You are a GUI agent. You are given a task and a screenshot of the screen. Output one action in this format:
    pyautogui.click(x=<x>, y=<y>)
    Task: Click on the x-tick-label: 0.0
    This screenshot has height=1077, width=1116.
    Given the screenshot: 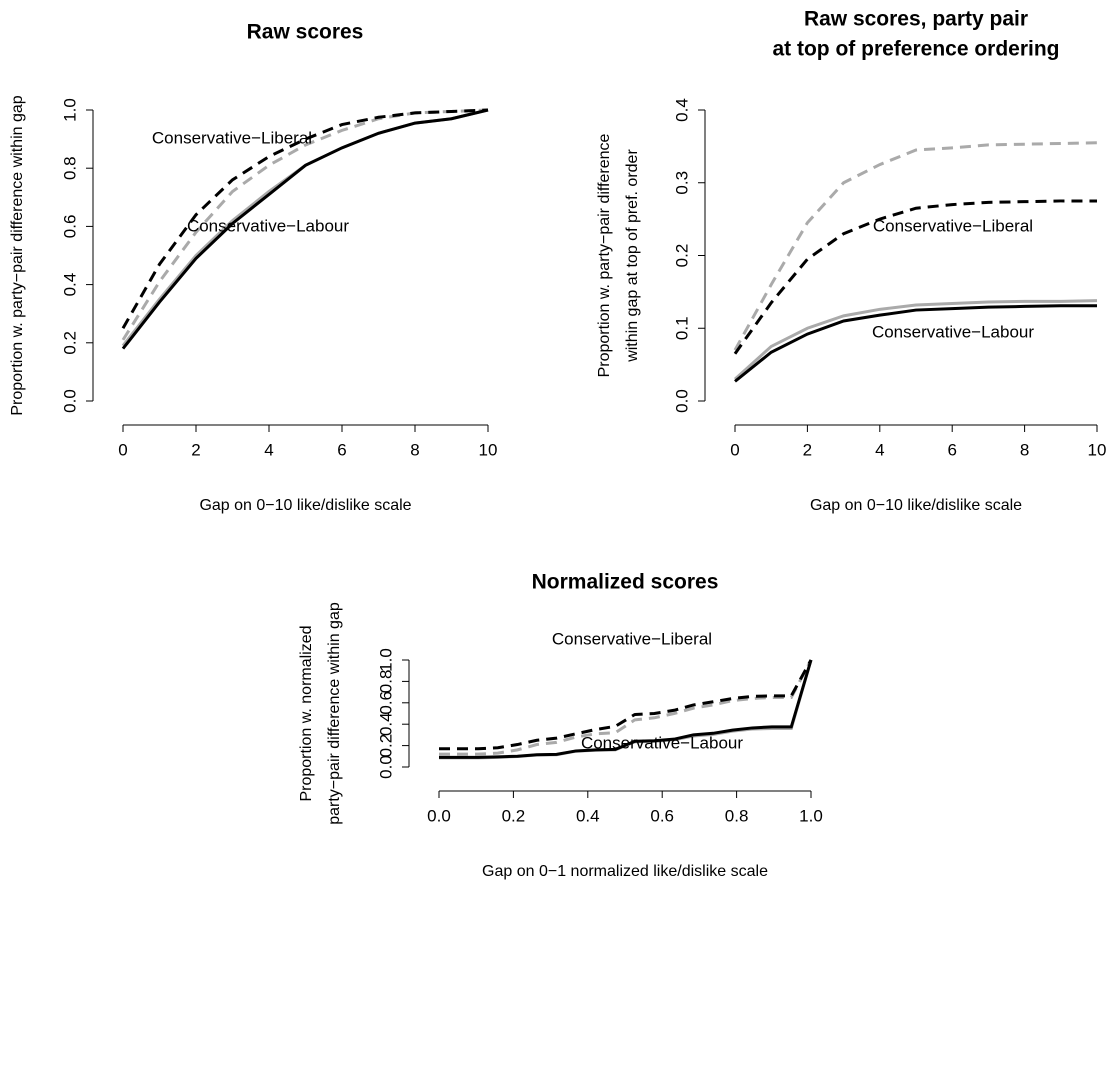 What is the action you would take?
    pyautogui.click(x=439, y=815)
    